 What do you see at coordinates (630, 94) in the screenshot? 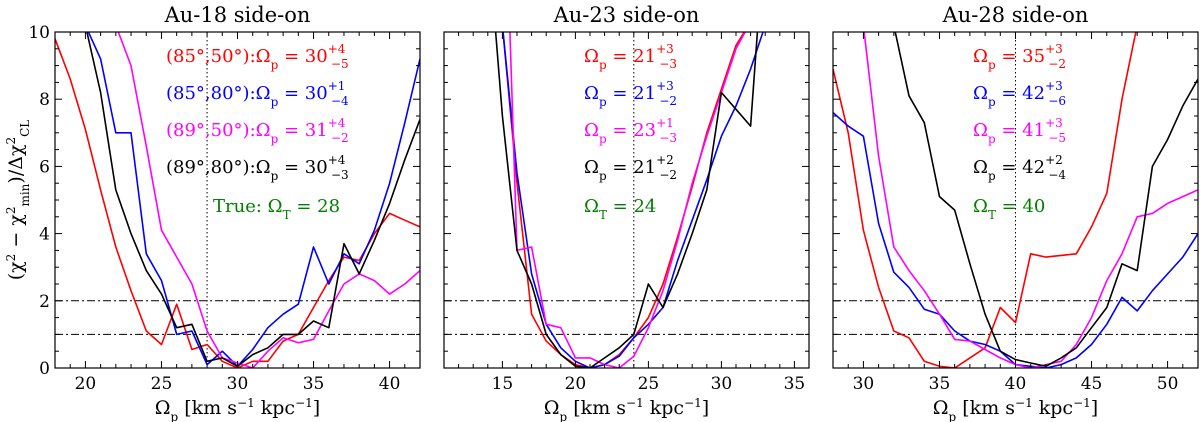
I see `legend-entry-blue: Ωp = 21+3 −2` at bounding box center [630, 94].